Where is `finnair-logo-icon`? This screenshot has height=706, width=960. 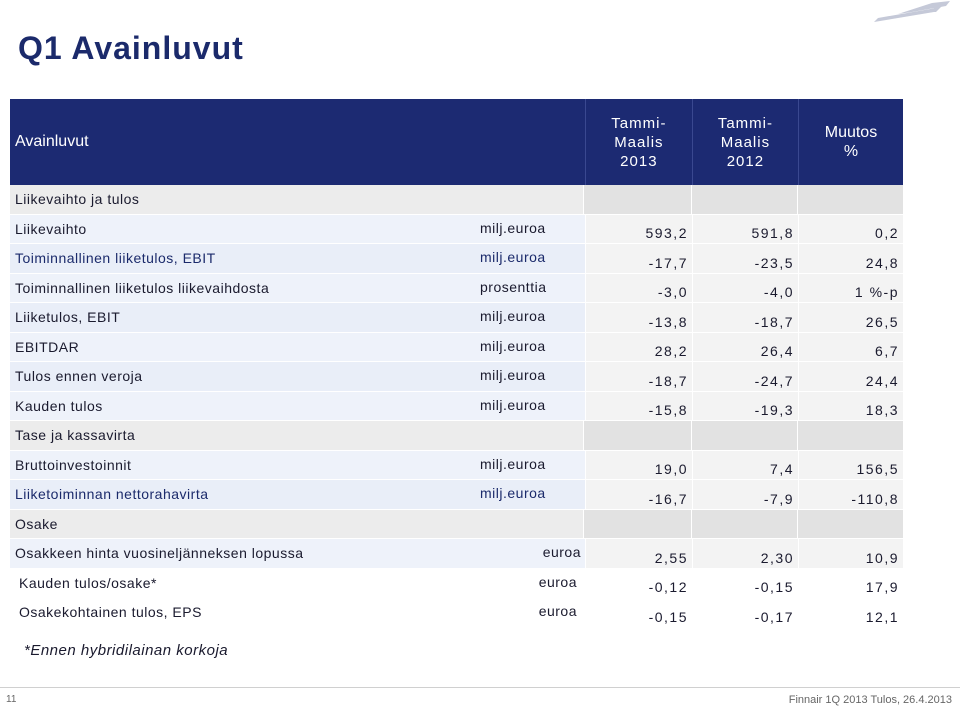 finnair-logo-icon is located at coordinates (912, 11).